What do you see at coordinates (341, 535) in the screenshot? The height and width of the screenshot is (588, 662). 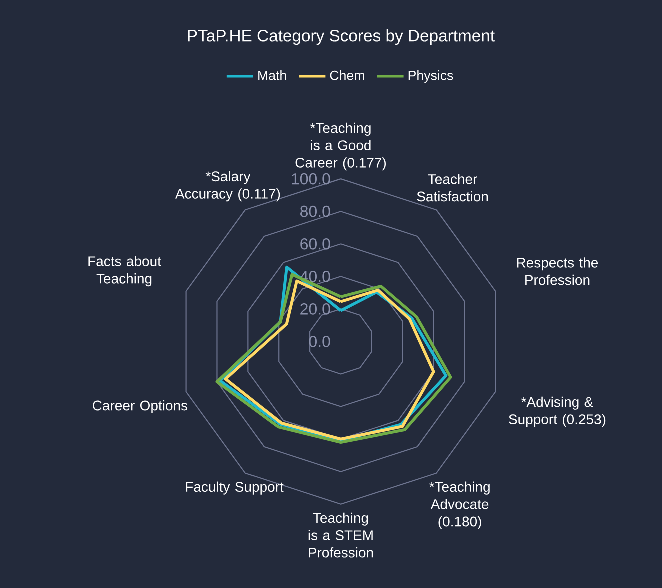 I see `spoke-label: Teaching is a STEM Profession` at bounding box center [341, 535].